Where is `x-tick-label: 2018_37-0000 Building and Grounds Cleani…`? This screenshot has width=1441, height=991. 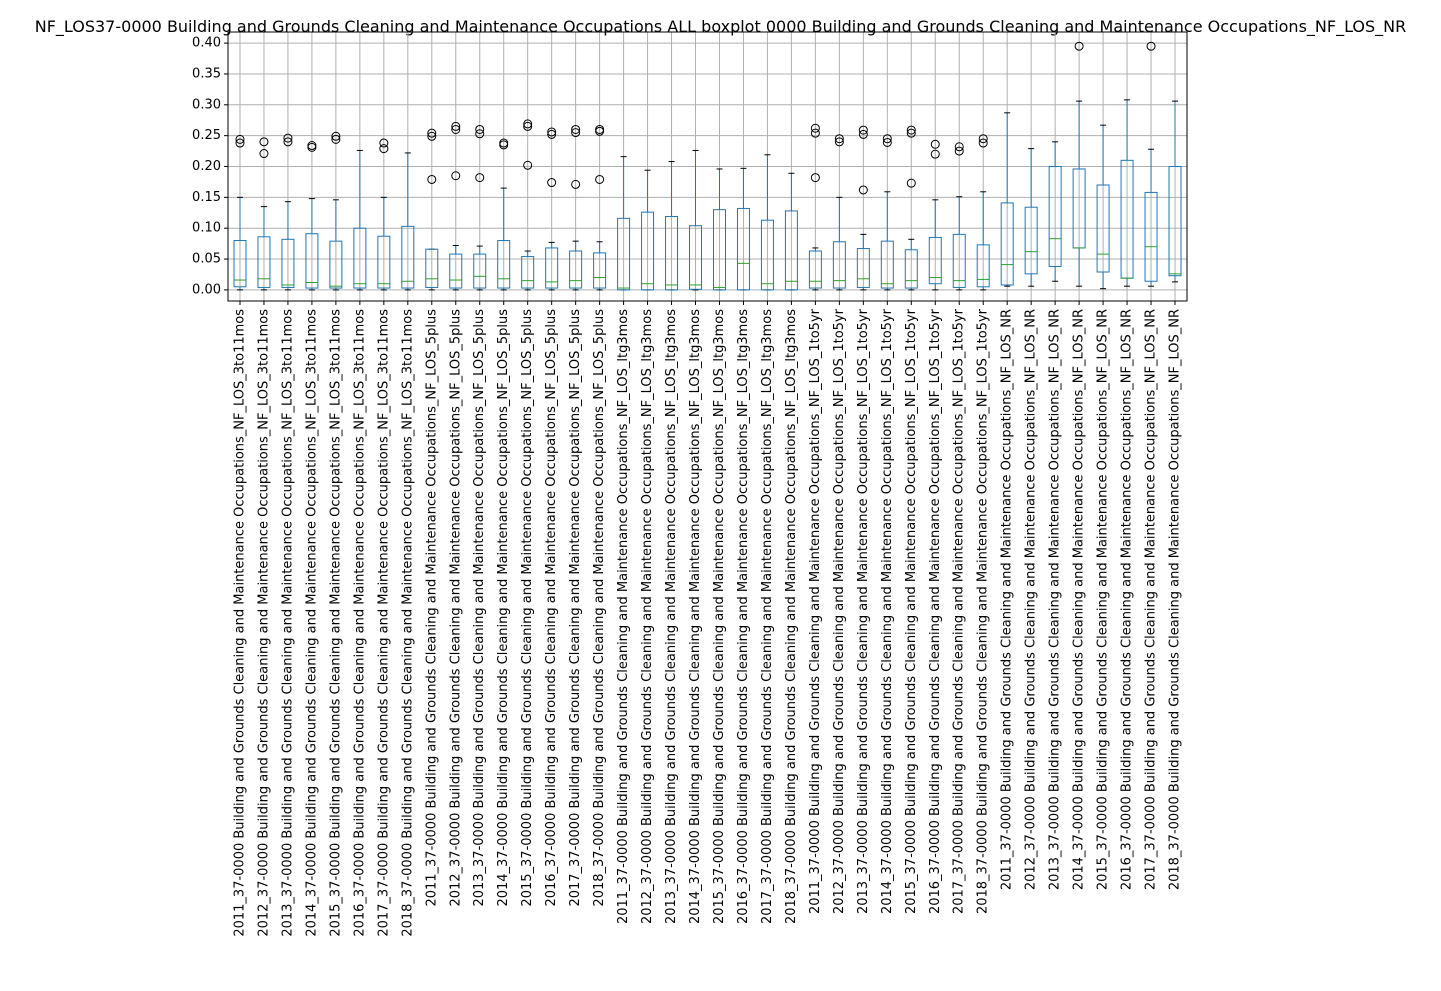
x-tick-label: 2018_37-0000 Building and Grounds Cleani… is located at coordinates (407, 623).